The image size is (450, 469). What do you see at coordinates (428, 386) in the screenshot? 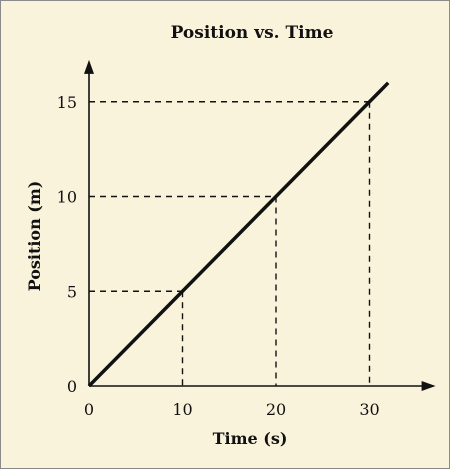
I see `x-axis-arrow` at bounding box center [428, 386].